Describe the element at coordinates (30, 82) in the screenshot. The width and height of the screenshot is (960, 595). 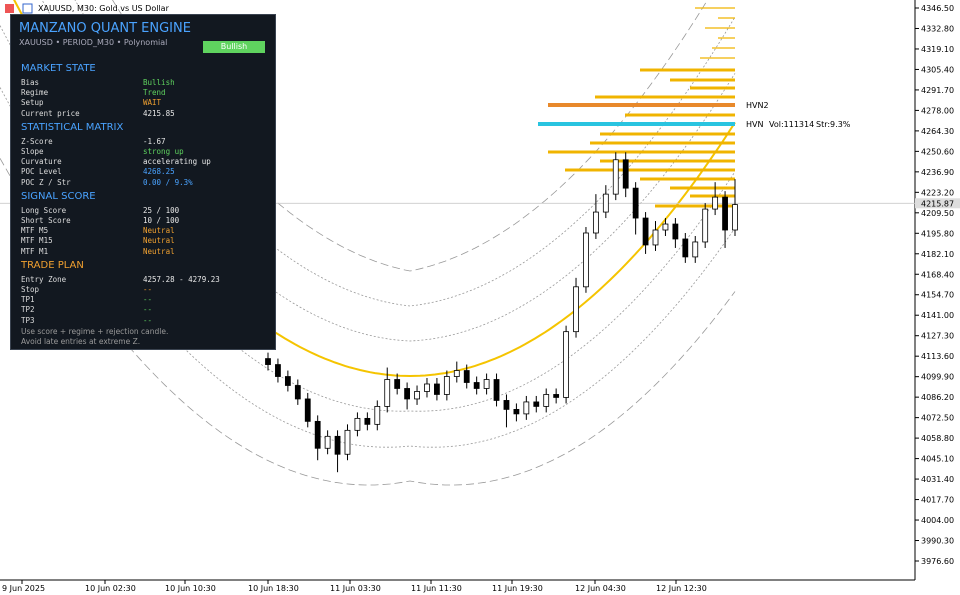
I see `row-label: Bias` at that location.